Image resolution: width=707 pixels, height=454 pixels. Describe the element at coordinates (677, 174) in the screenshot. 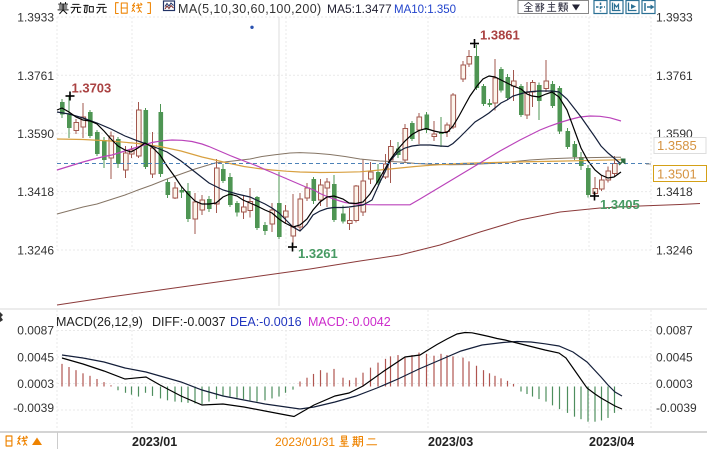

I see `svg-text: 1.3501` at that location.